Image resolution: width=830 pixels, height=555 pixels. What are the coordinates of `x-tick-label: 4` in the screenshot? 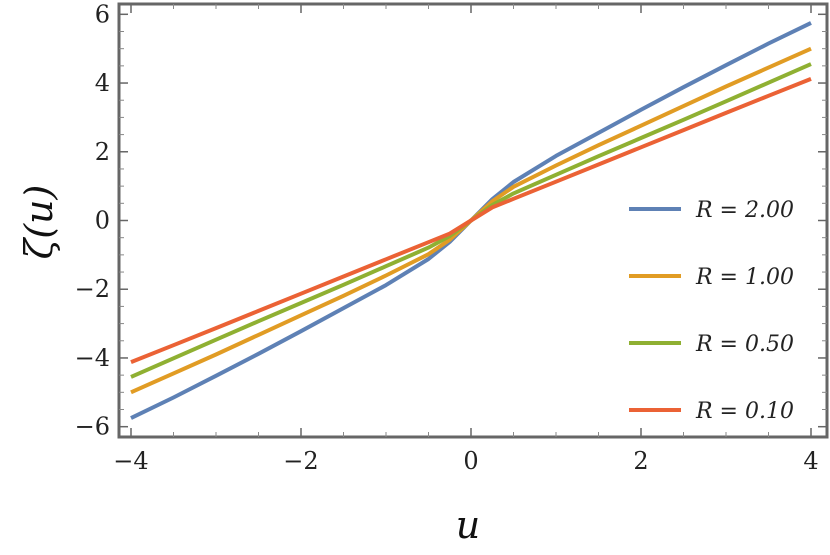 It's located at (810, 461).